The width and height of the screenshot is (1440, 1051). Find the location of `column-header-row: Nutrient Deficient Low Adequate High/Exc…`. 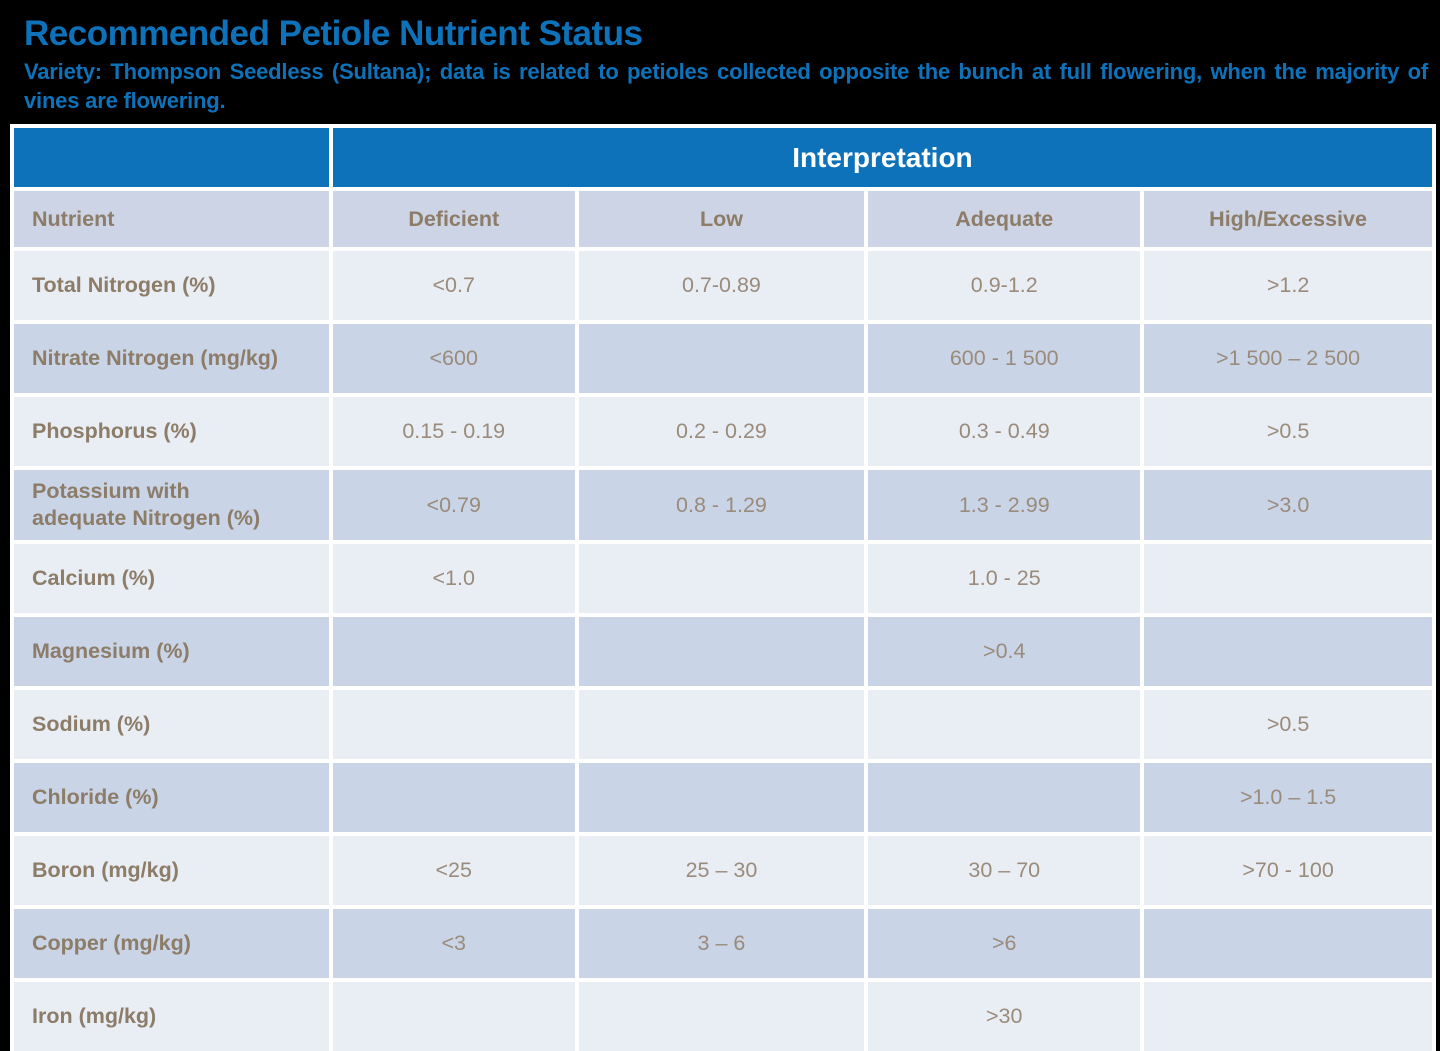

column-header-row: Nutrient Deficient Low Adequate High/Exc… is located at coordinates (723, 219).